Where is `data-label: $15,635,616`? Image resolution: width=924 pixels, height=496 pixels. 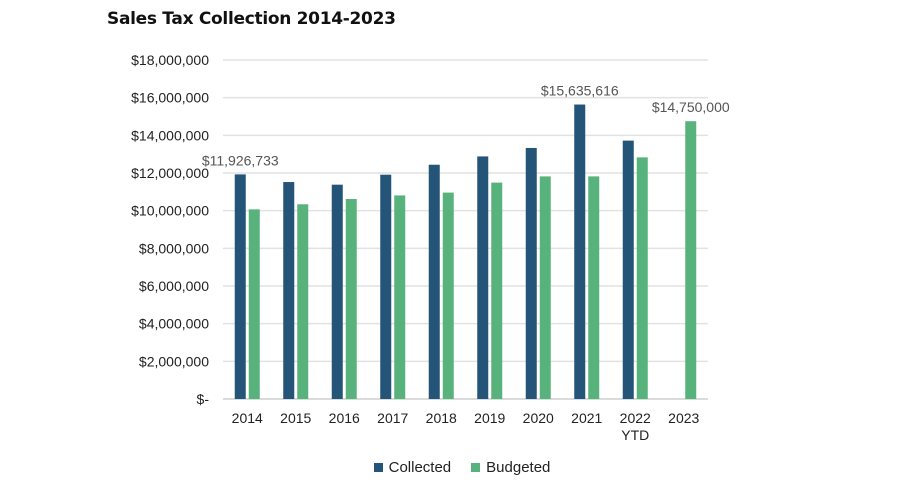 data-label: $15,635,616 is located at coordinates (580, 91).